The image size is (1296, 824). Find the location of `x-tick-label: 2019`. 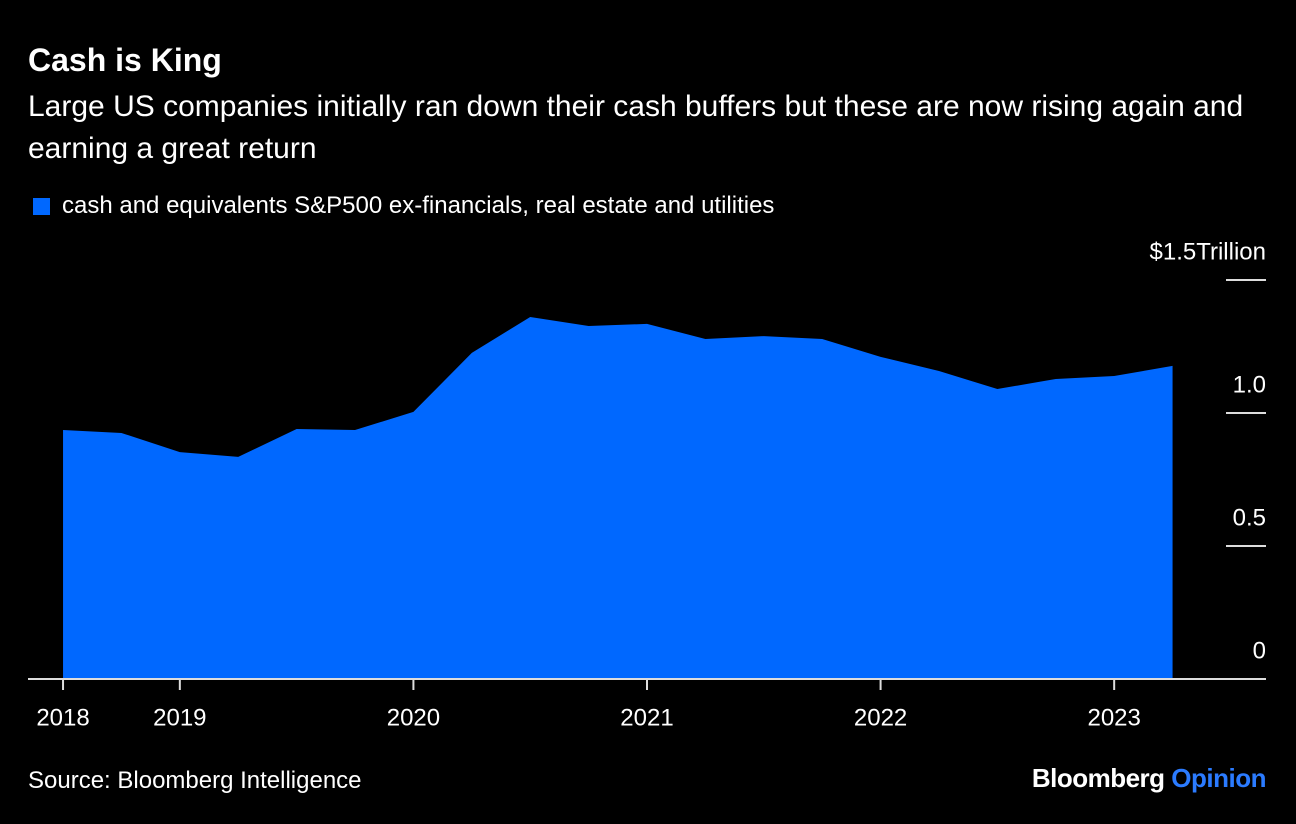

x-tick-label: 2019 is located at coordinates (179, 717).